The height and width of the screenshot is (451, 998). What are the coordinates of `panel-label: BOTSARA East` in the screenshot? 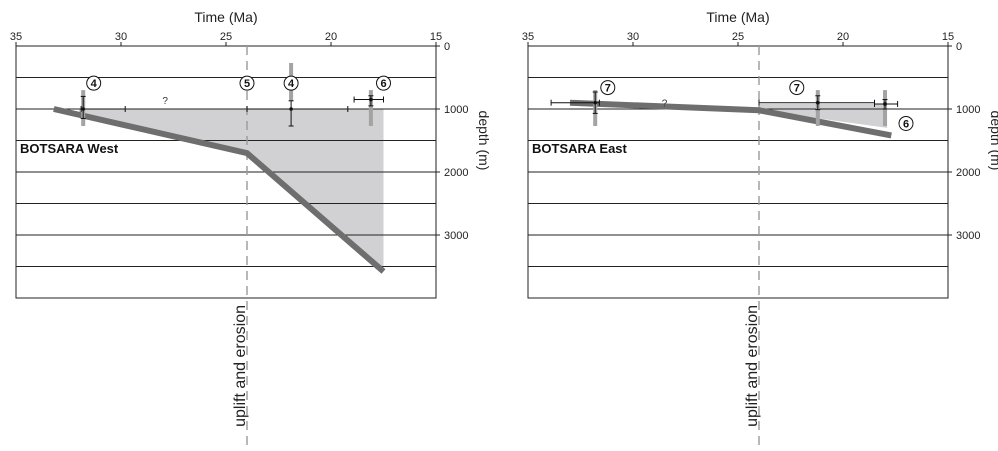 It's located at (580, 148).